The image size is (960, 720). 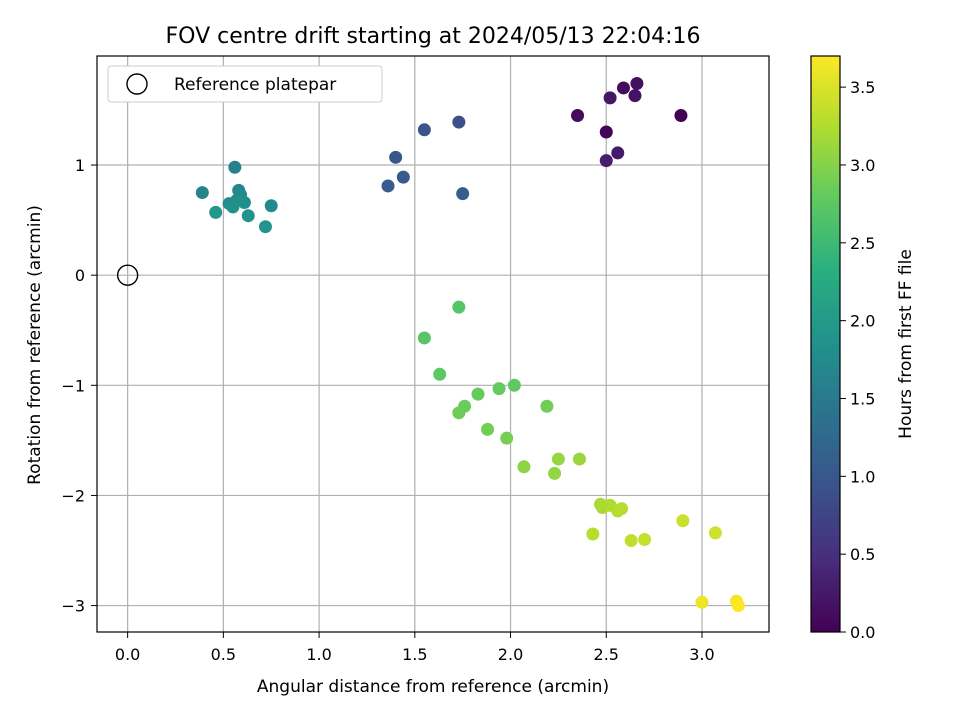 I want to click on y-tick-label: 1, so click(x=80, y=165).